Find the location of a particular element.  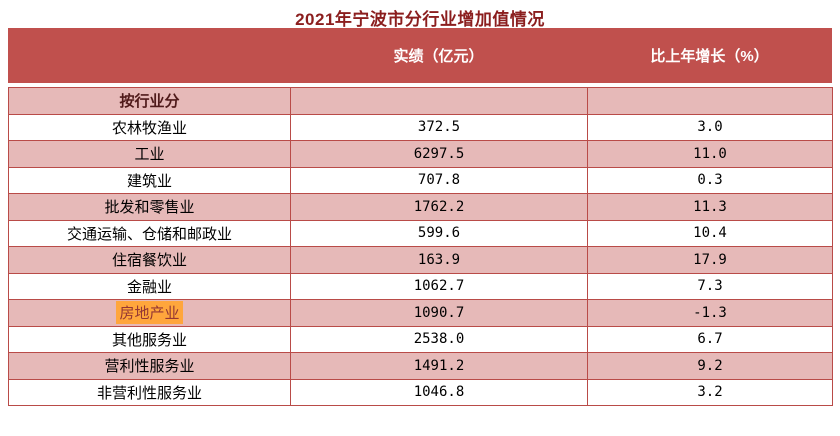

amount-cell: 1046.8 is located at coordinates (439, 392).